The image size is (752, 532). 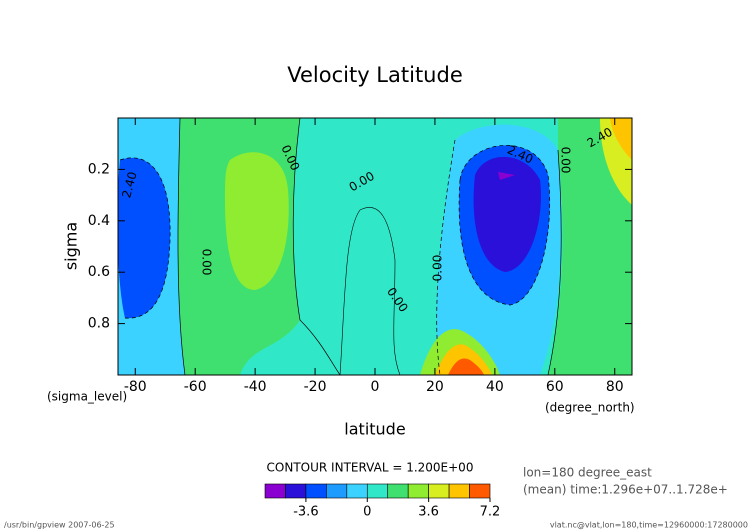 I want to click on contour-label: 2.40, so click(x=129, y=184).